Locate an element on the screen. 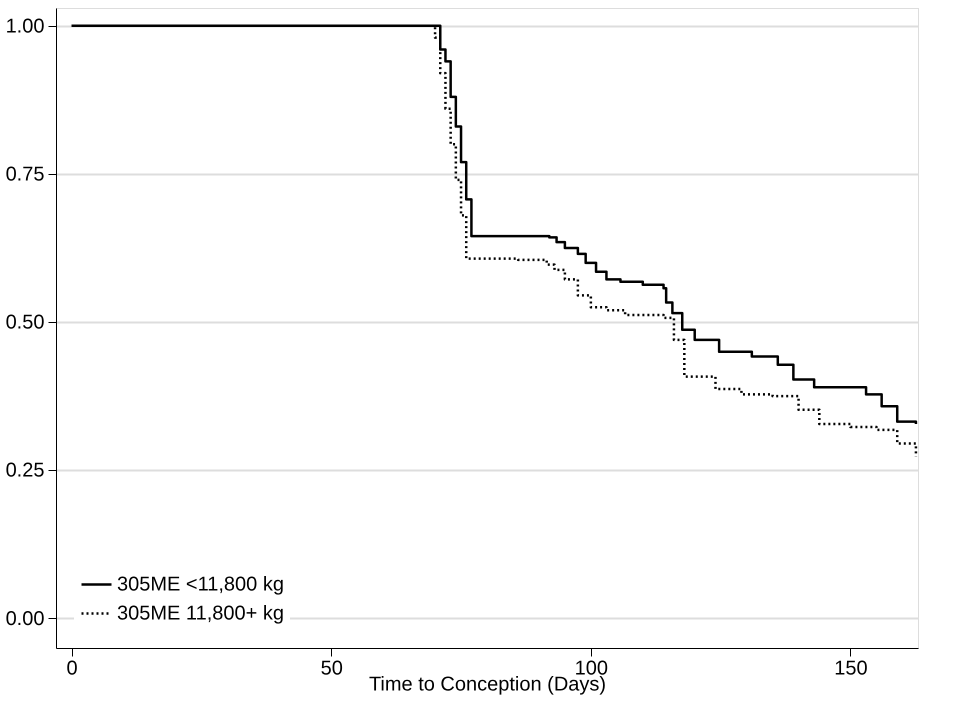 This screenshot has width=959, height=719. y-tick-label: 0.75 is located at coordinates (25, 174).